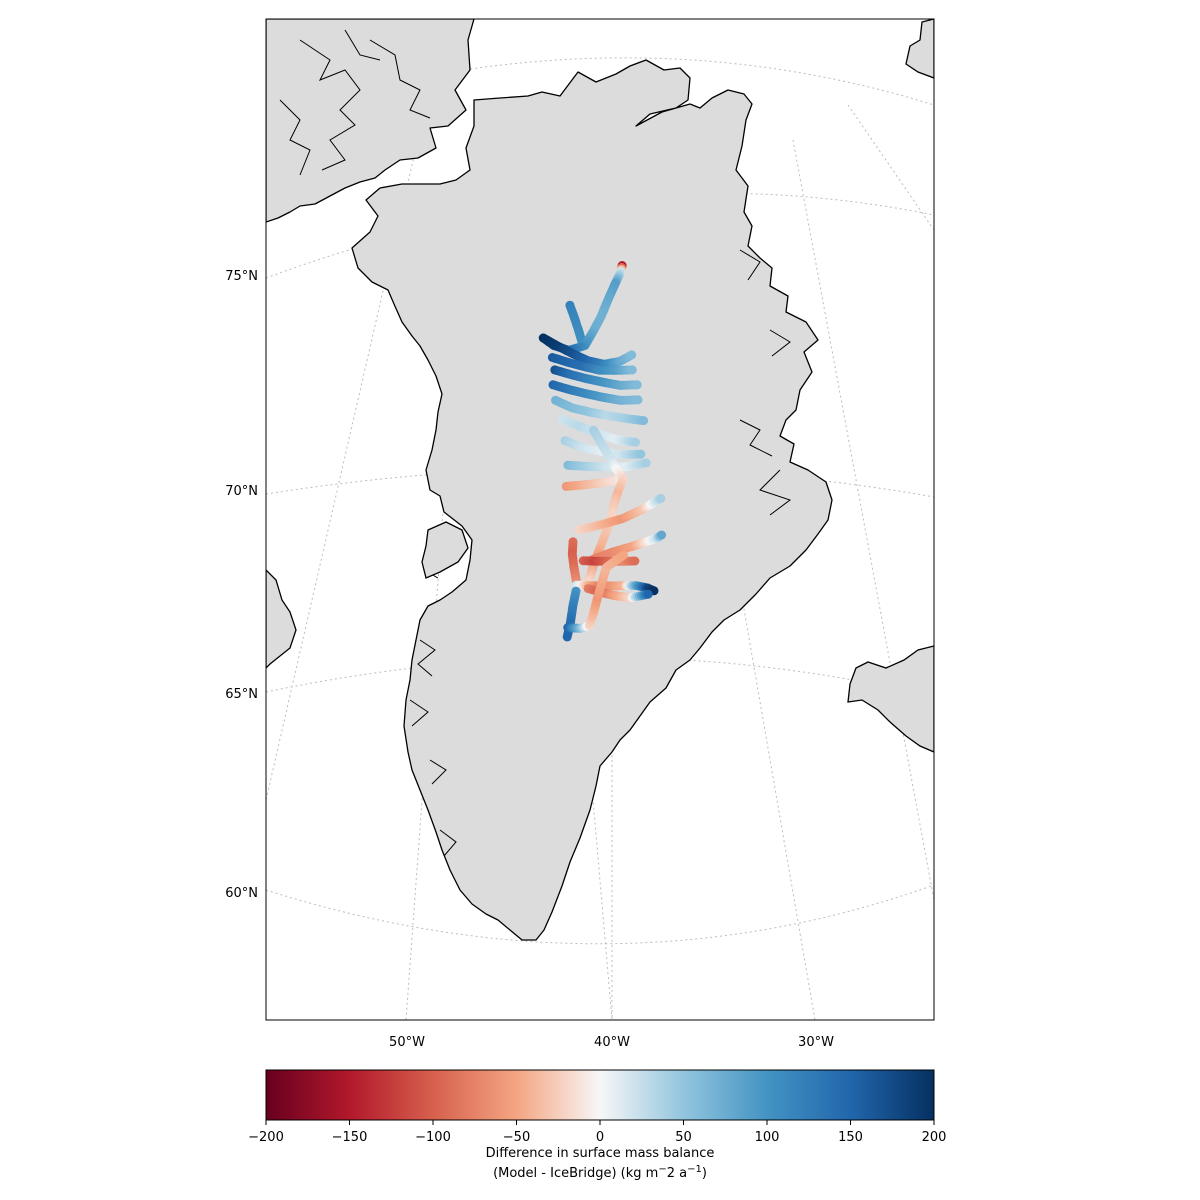 The image size is (1200, 1200). I want to click on lon-label: 50°W, so click(407, 1042).